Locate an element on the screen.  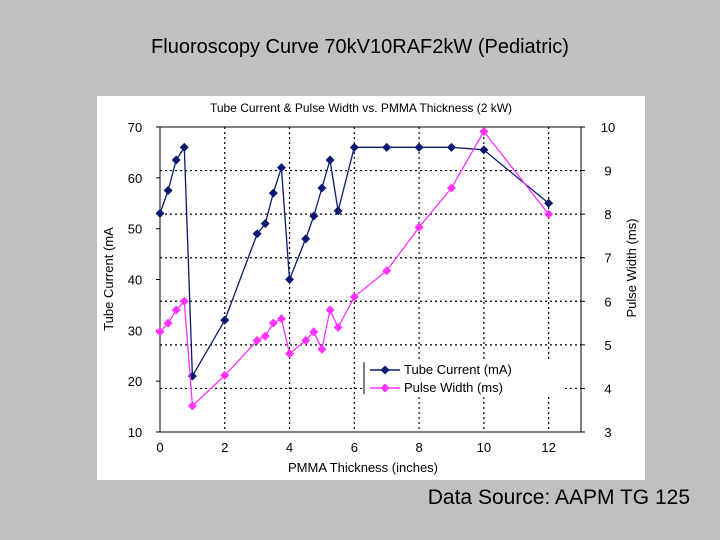
y-tick-label: 10 is located at coordinates (135, 432).